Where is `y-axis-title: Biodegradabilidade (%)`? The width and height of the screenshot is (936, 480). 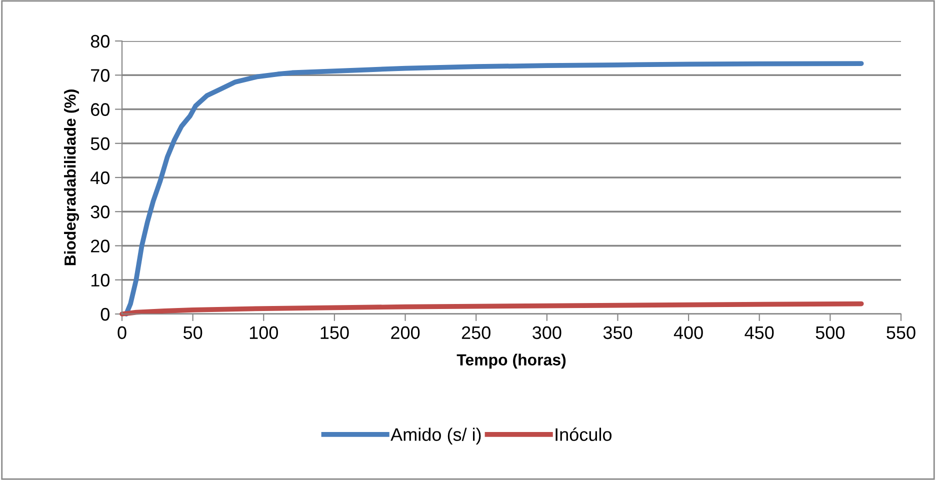
y-axis-title: Biodegradabilidade (%) is located at coordinates (71, 178).